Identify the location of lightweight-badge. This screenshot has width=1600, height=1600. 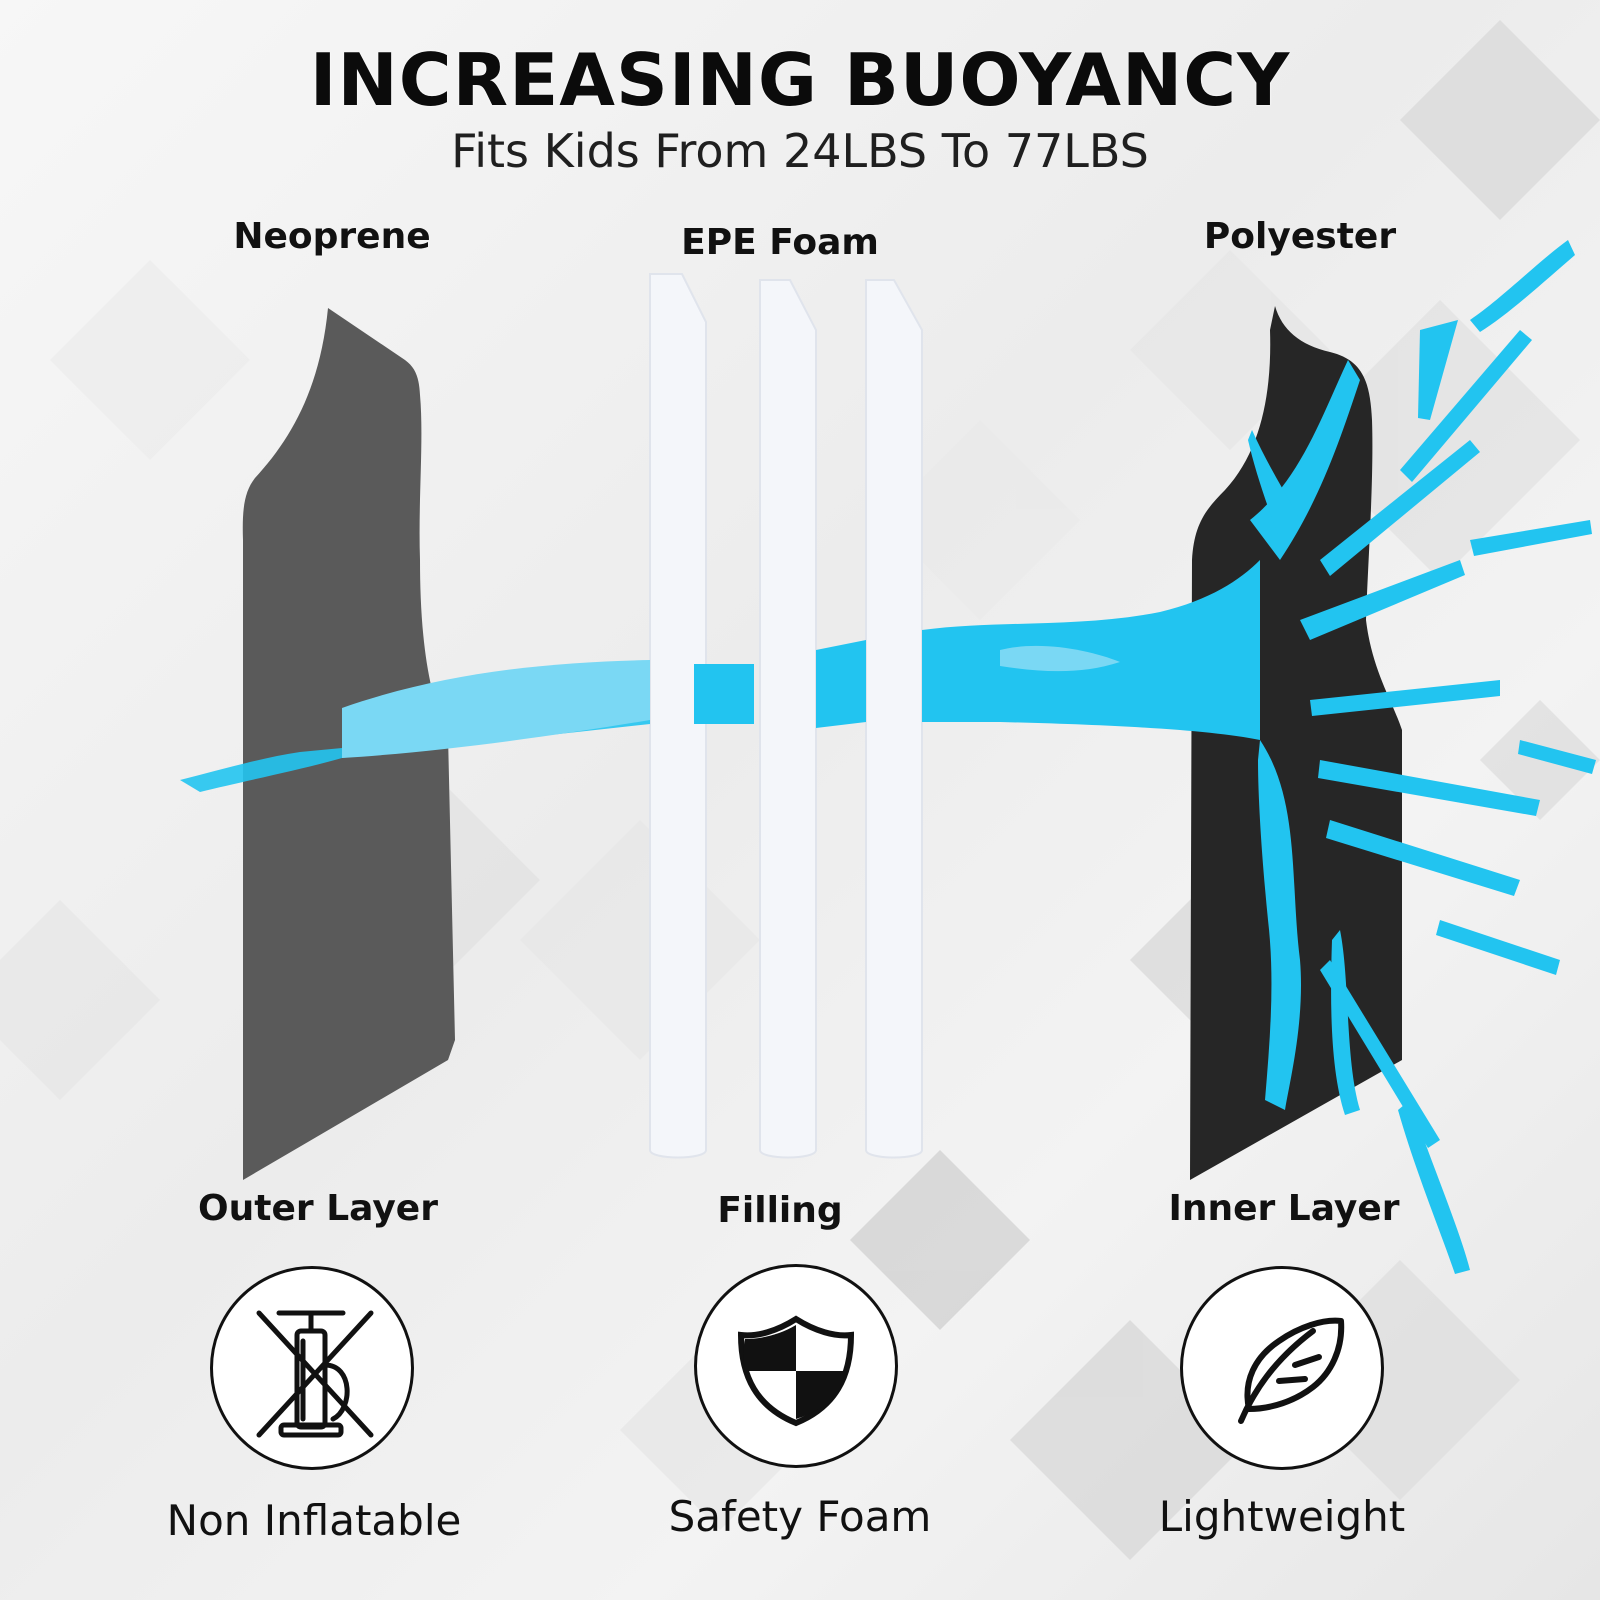
(1282, 1368).